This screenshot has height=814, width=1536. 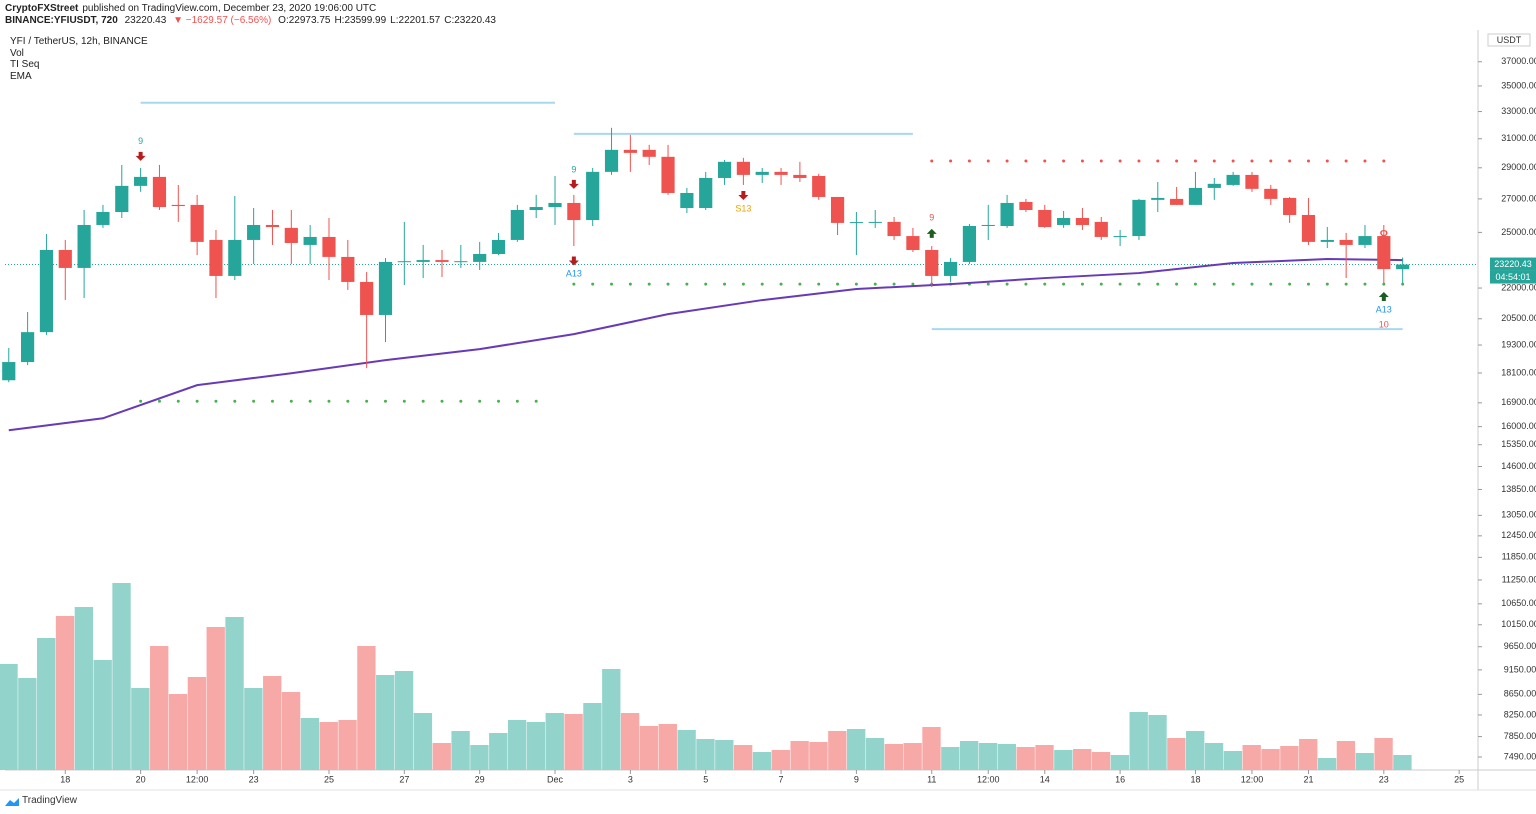 What do you see at coordinates (1518, 167) in the screenshot?
I see `y-tick-label: 29000.00` at bounding box center [1518, 167].